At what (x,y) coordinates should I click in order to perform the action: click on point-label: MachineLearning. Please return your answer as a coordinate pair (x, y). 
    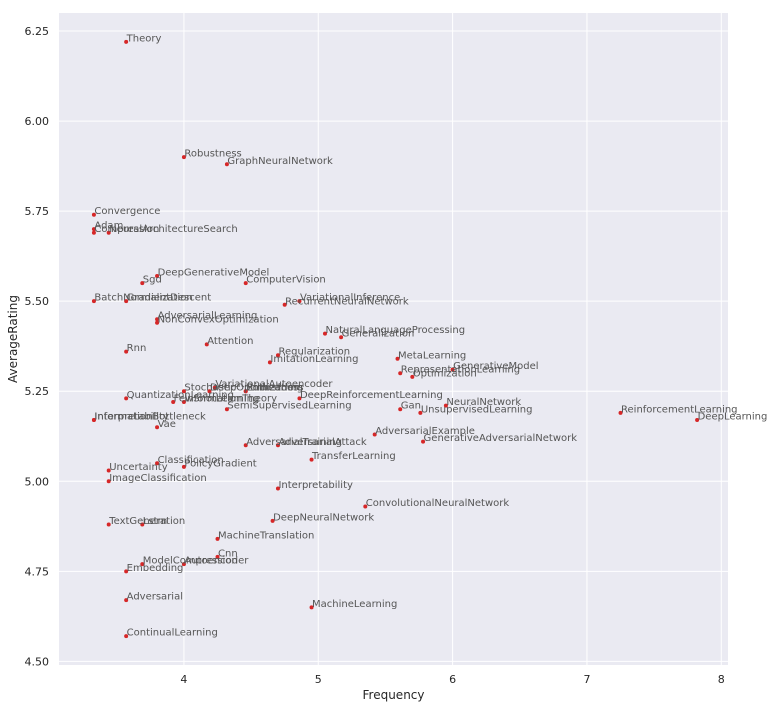
    Looking at the image, I should click on (354, 604).